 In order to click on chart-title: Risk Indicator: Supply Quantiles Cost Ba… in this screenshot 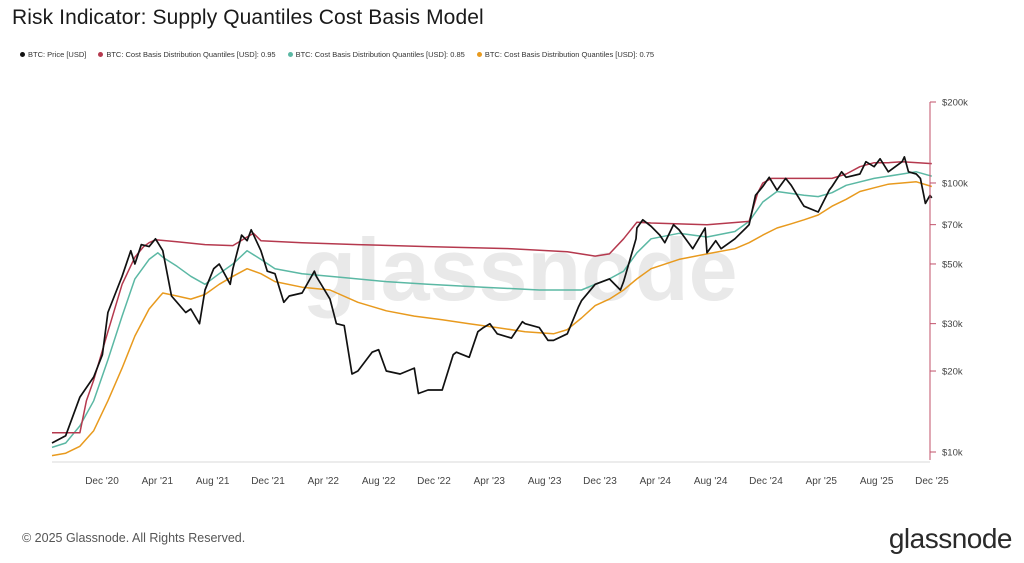, I will do `click(248, 17)`.